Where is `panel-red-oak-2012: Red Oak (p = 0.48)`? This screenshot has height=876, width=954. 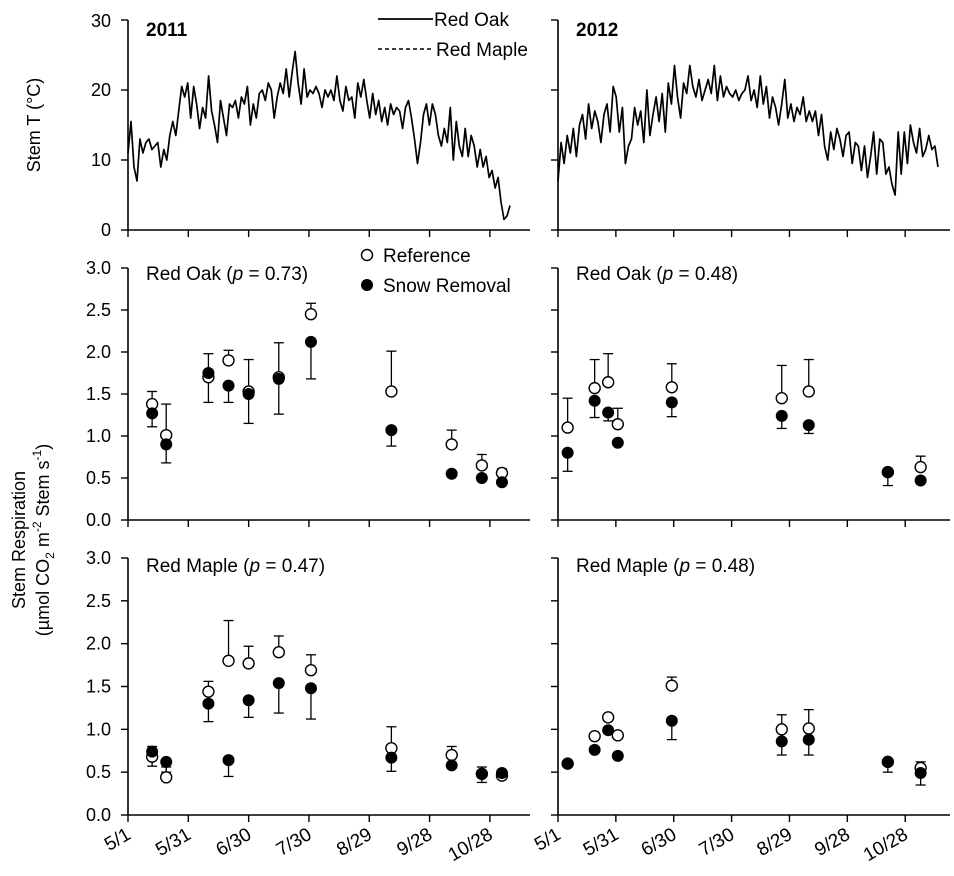
panel-red-oak-2012: Red Oak (p = 0.48) is located at coordinates (753, 392).